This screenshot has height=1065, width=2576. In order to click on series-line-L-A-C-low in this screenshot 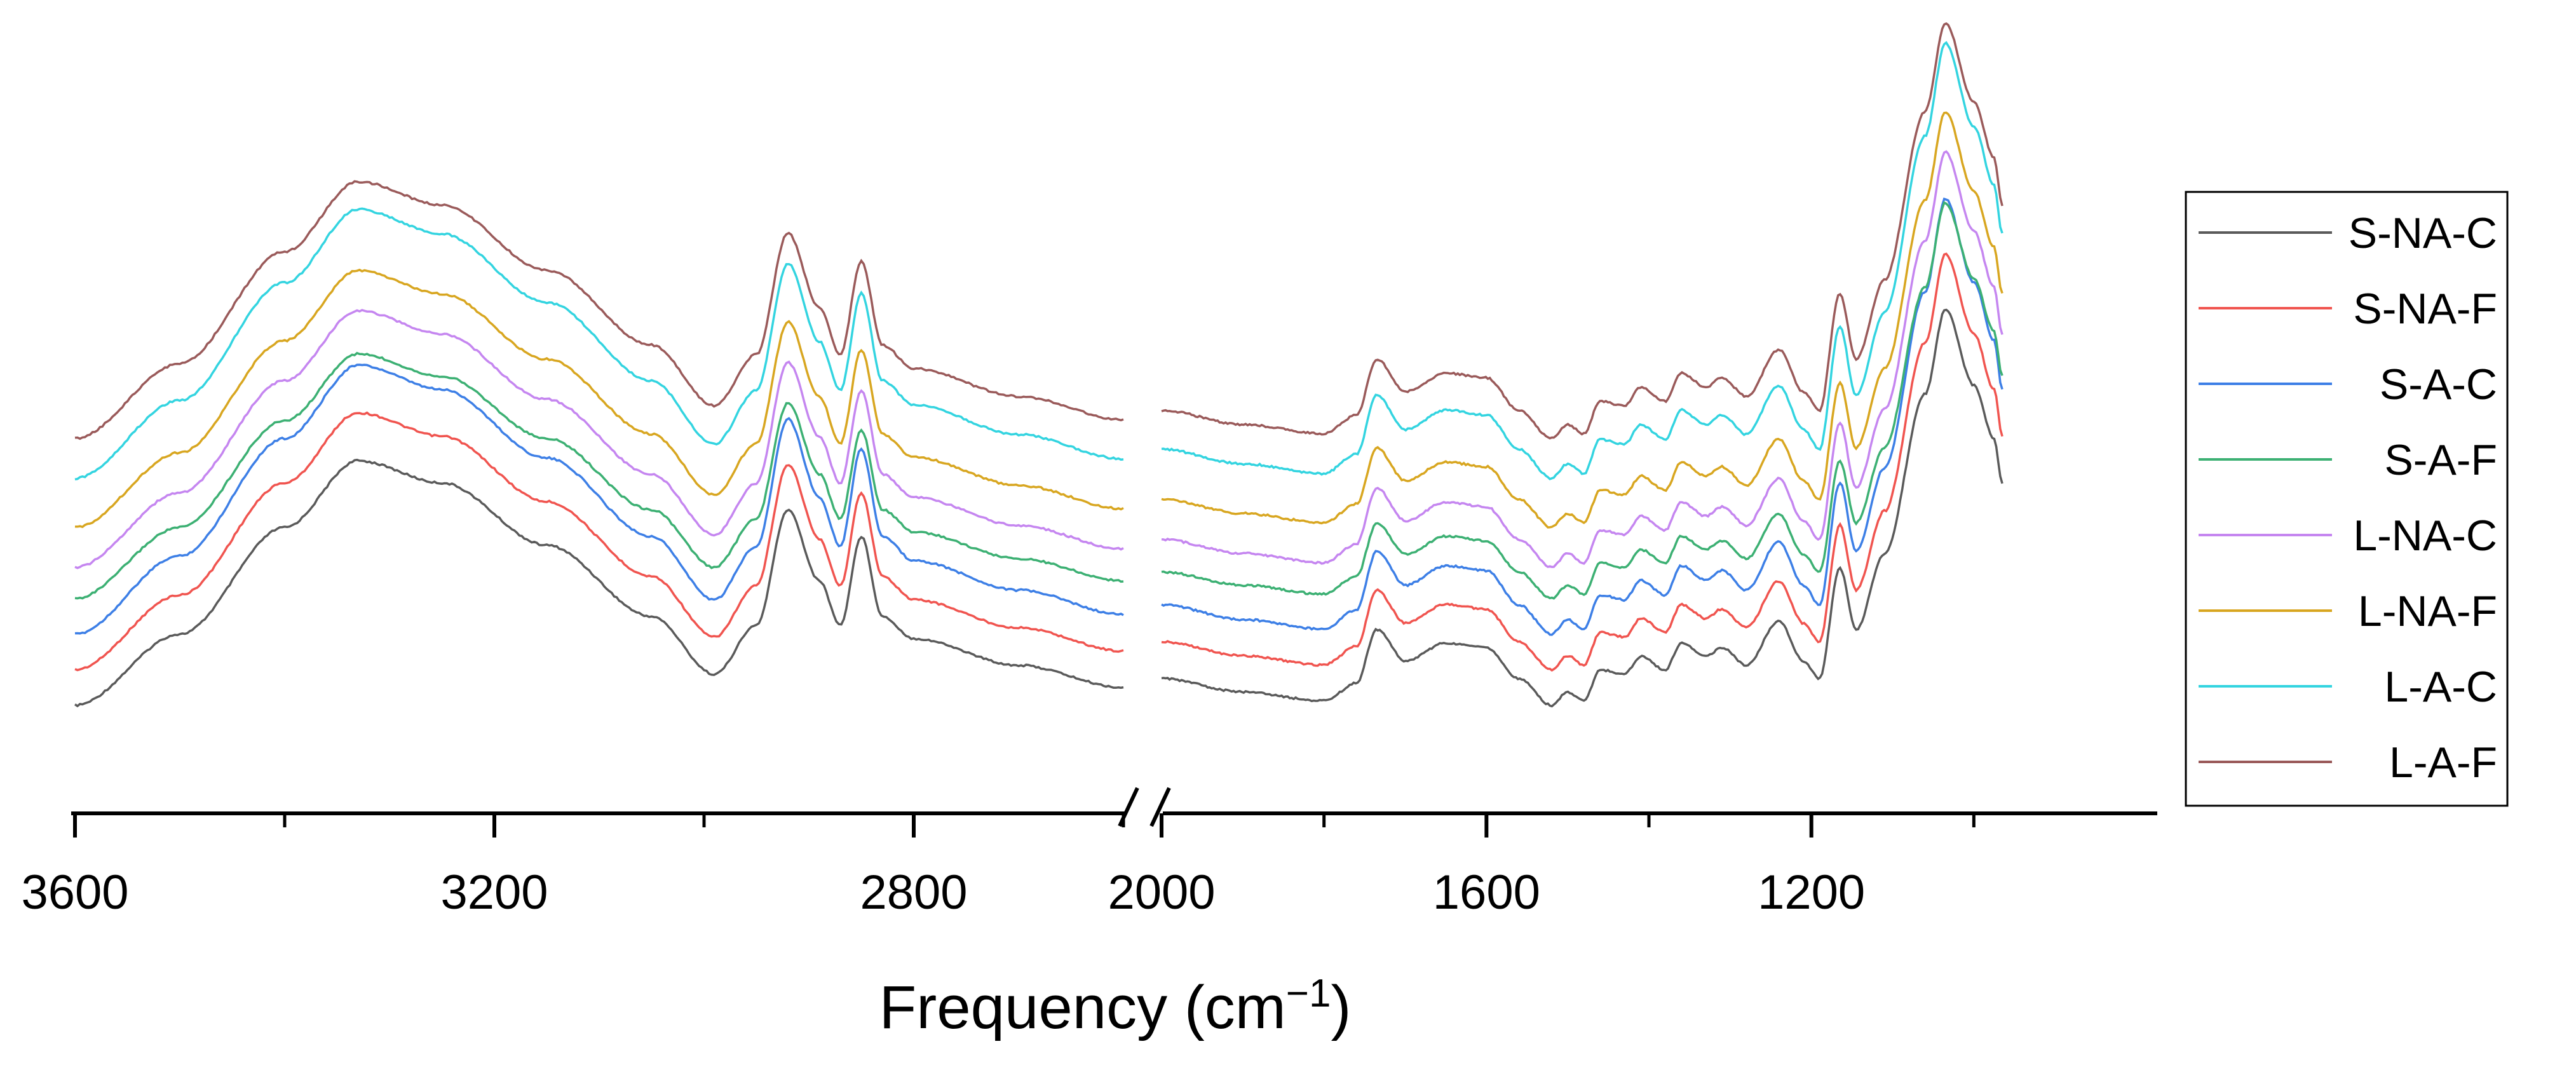, I will do `click(1582, 260)`.